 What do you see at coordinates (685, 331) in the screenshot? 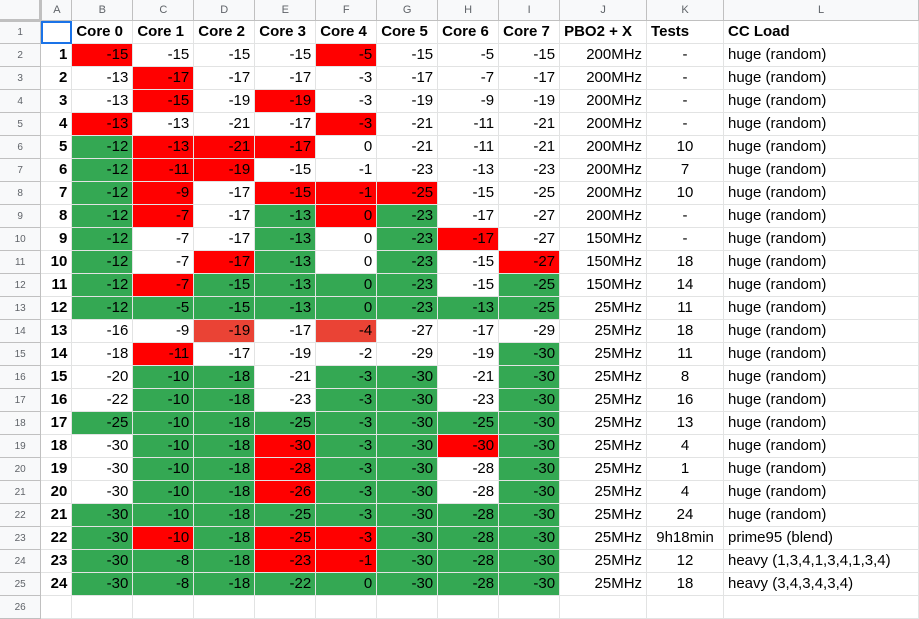
I see `data-cell: 18` at bounding box center [685, 331].